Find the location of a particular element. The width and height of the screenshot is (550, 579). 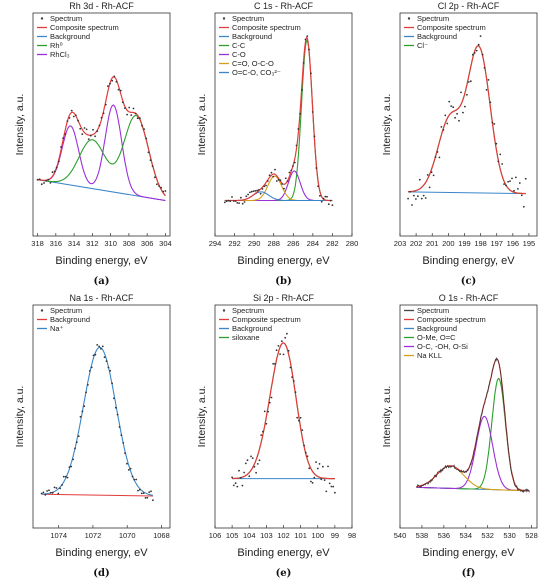

legend-entry: Na KLL is located at coordinates (423, 355).